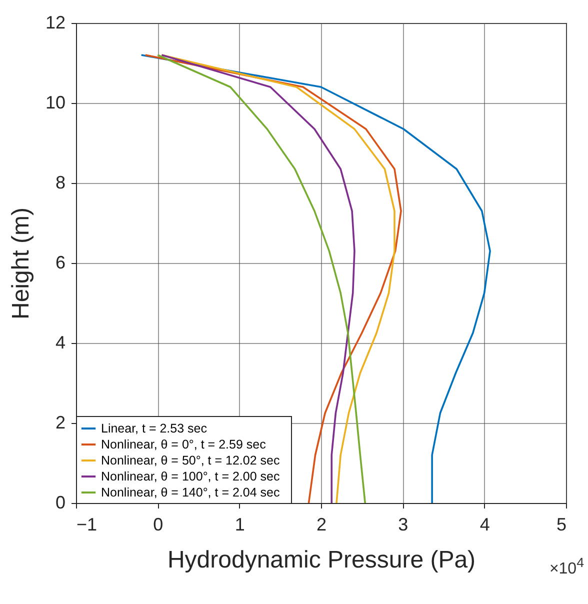  What do you see at coordinates (321, 560) in the screenshot?
I see `x-axis-title: Hydrodynamic Pressure (Pa)` at bounding box center [321, 560].